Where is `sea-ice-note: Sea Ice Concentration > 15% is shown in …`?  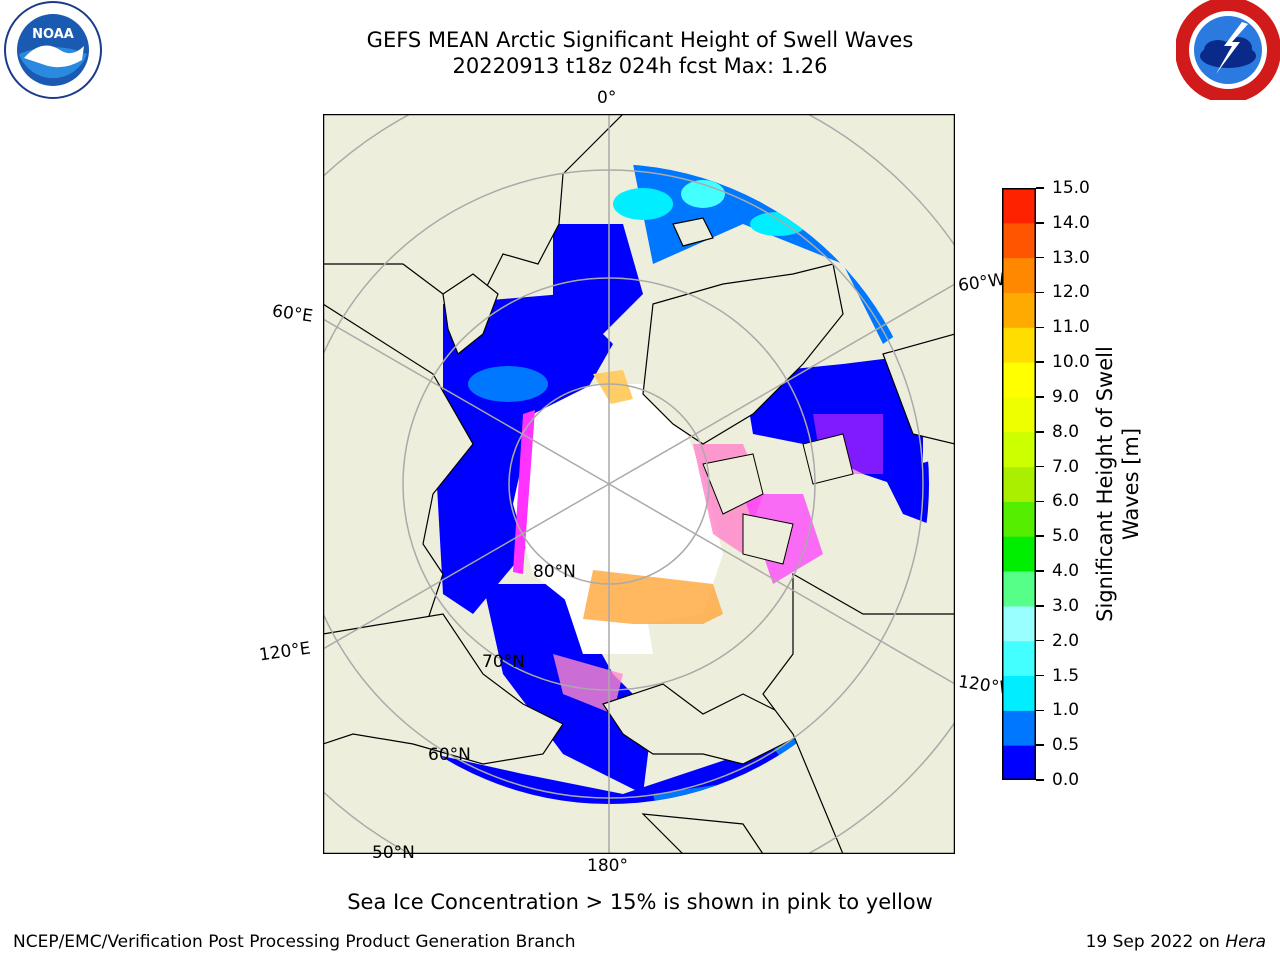
sea-ice-note: Sea Ice Concentration > 15% is shown in … is located at coordinates (640, 902).